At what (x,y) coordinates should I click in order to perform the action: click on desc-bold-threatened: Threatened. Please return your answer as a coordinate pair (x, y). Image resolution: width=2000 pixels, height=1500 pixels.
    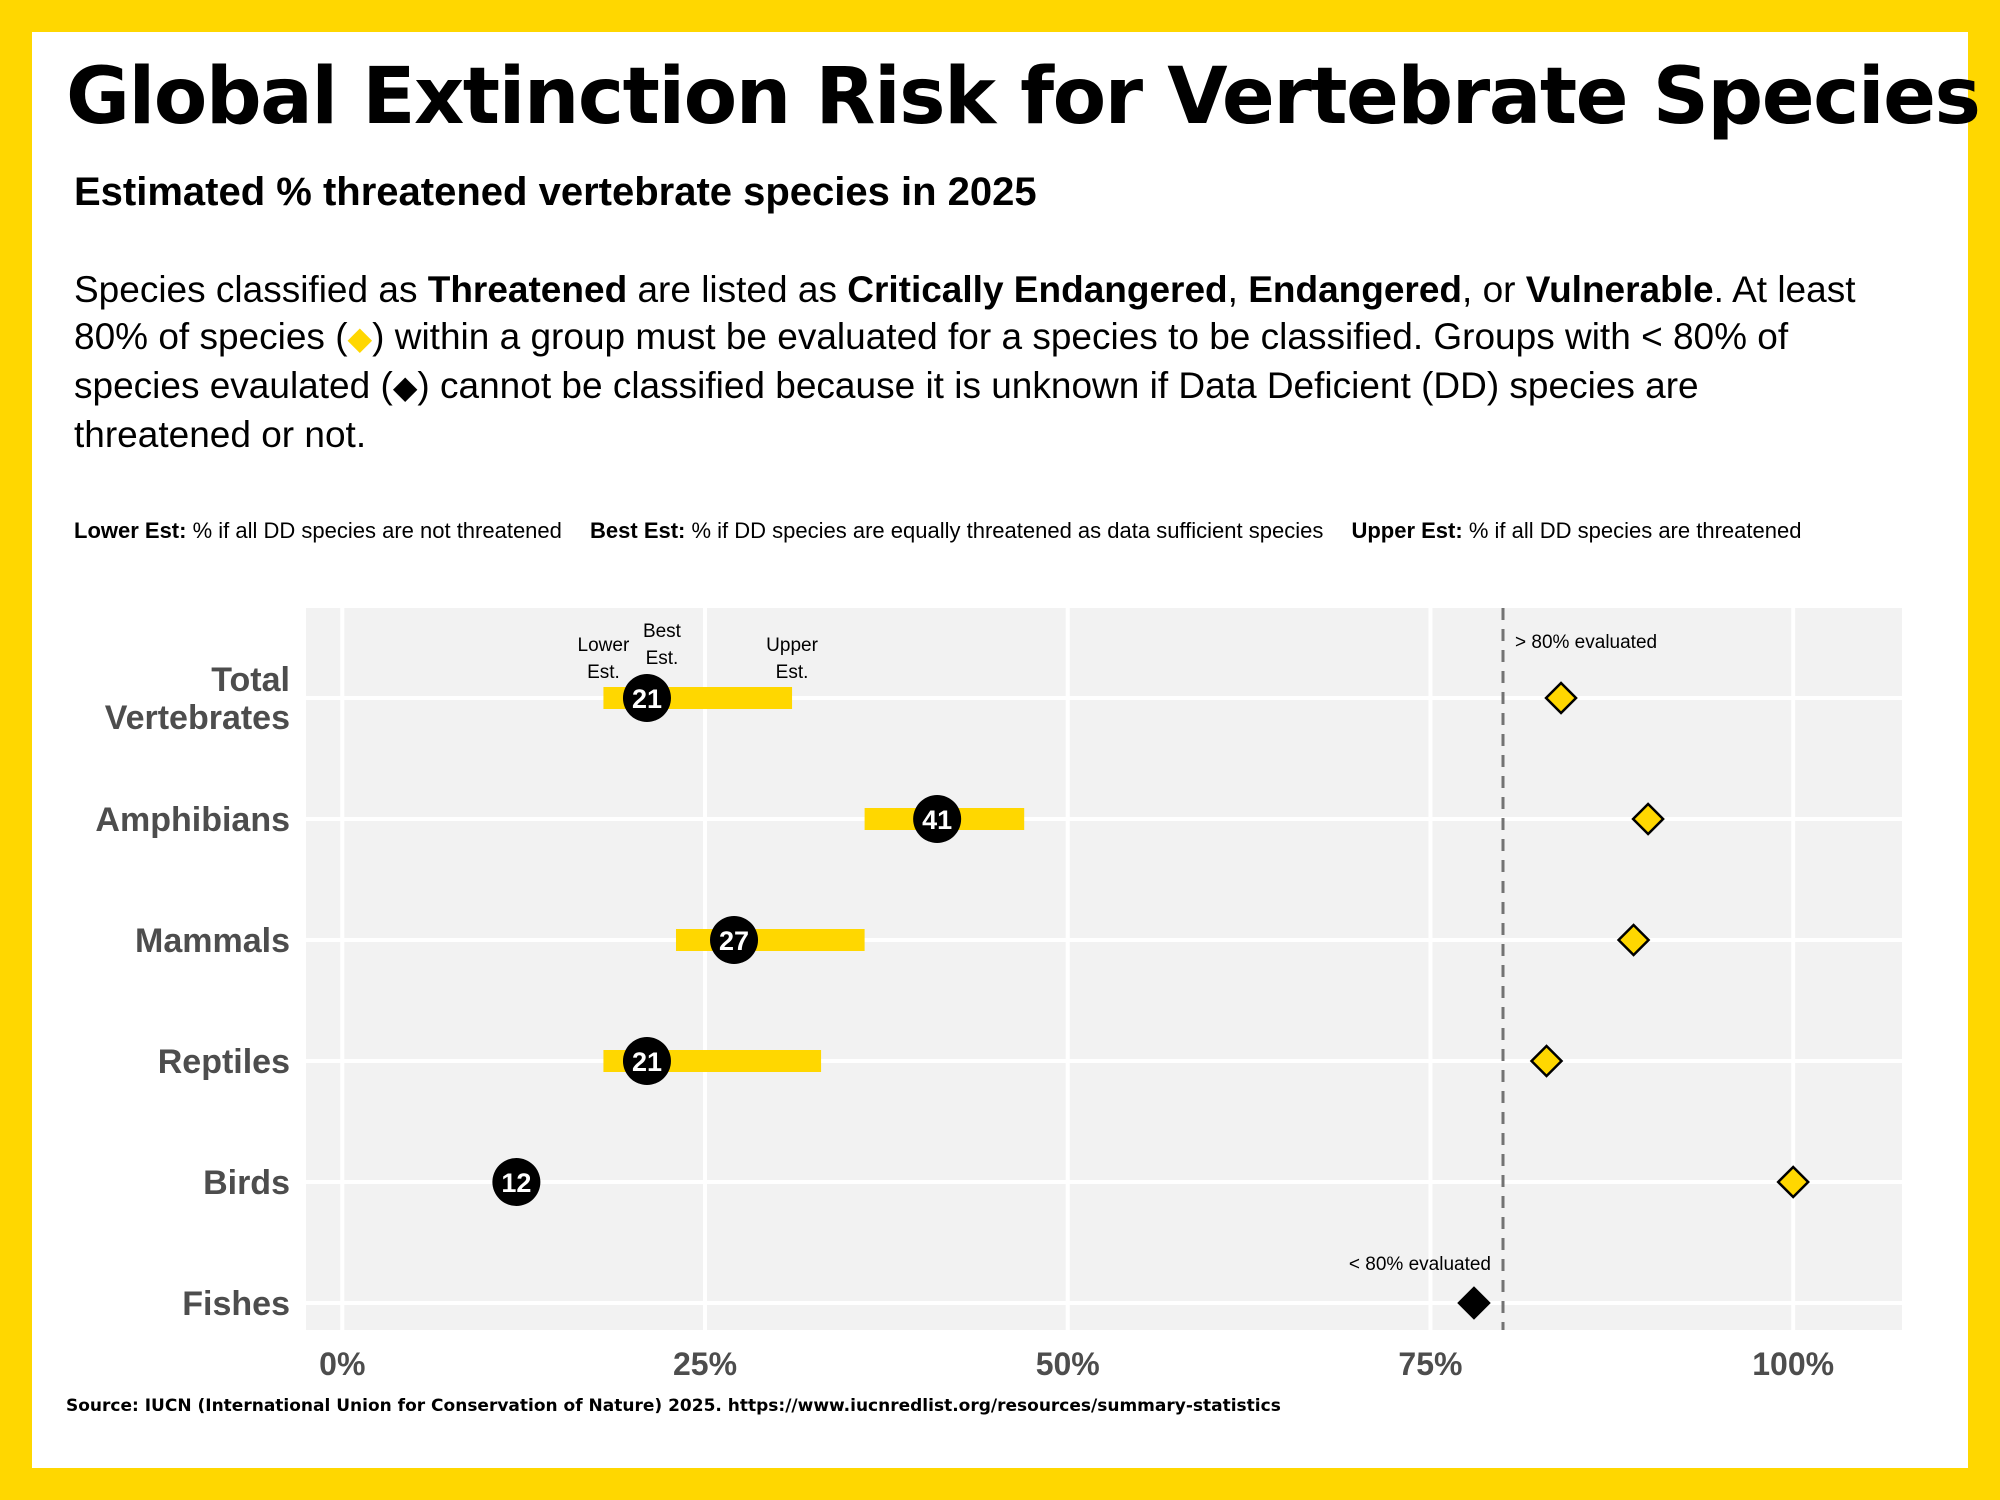
    Looking at the image, I should click on (527, 289).